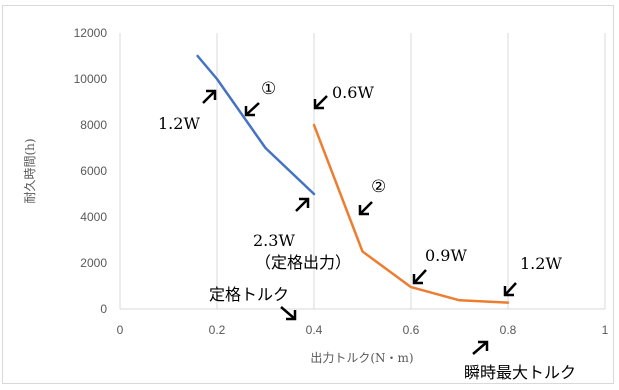 This screenshot has width=619, height=390. I want to click on annotation-2-3w: 2.3W, so click(274, 240).